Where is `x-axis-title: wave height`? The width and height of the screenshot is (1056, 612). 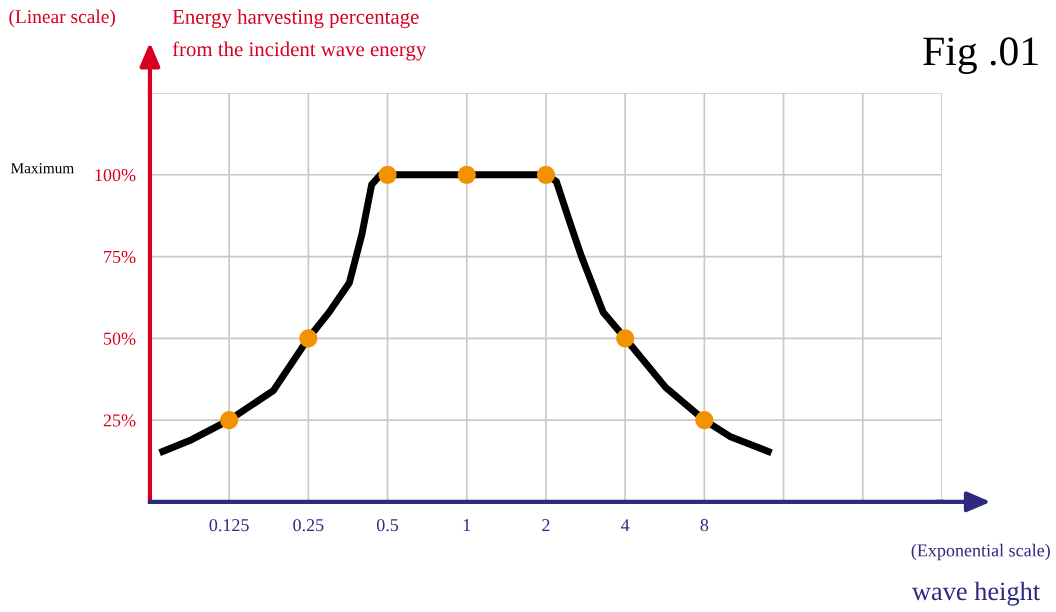
x-axis-title: wave height is located at coordinates (975, 593).